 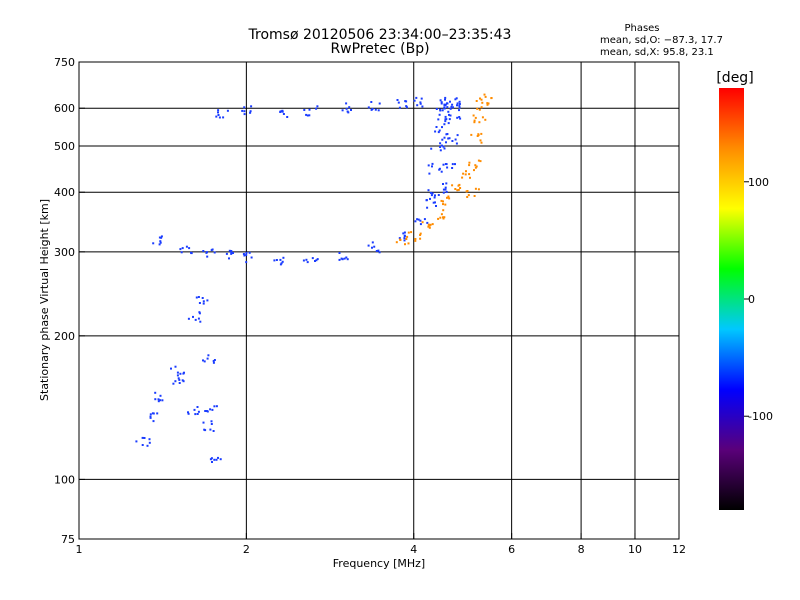 I want to click on x-tick-label: 8, so click(x=581, y=549).